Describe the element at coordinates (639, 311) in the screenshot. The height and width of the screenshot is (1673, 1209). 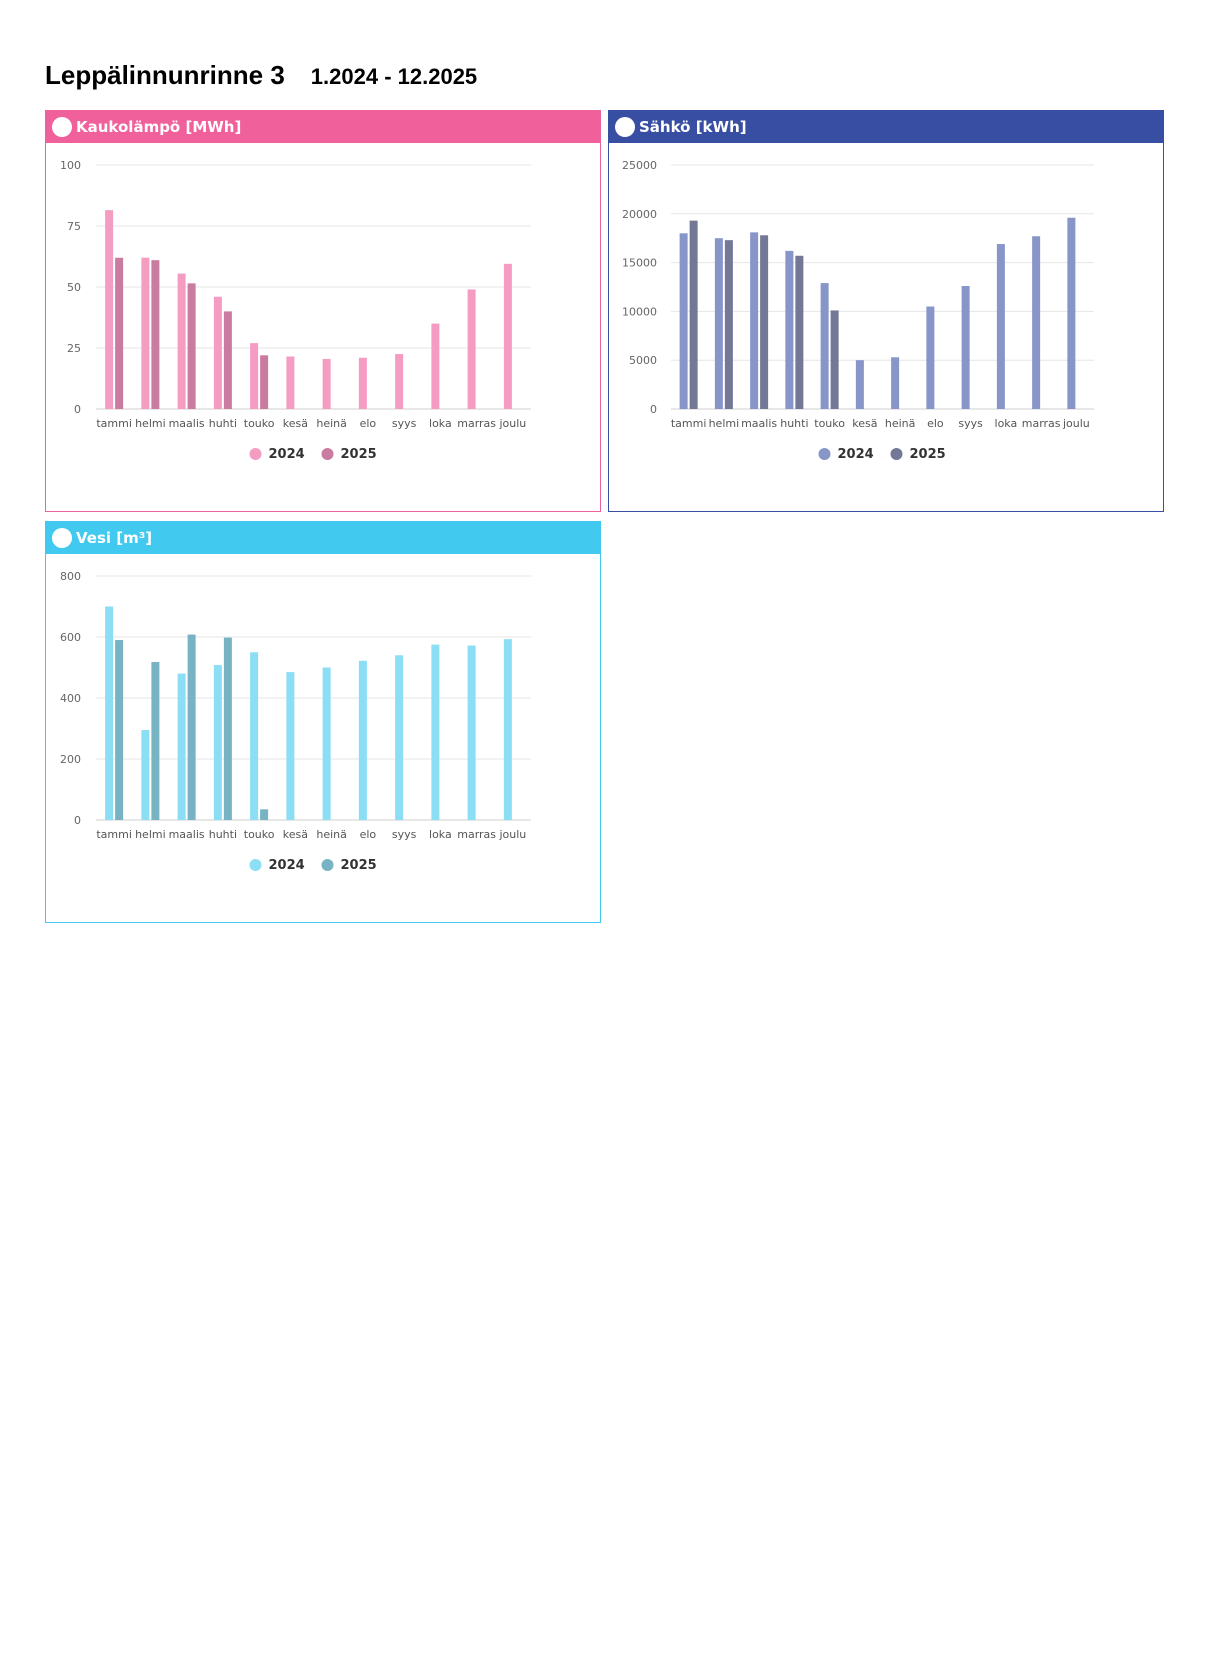
I see `y-tick-label: 10000` at that location.